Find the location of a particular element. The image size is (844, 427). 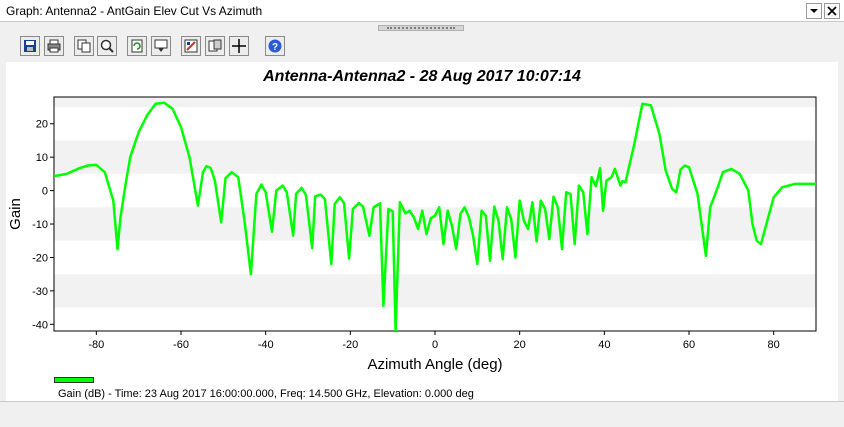

save-icon is located at coordinates (30, 46).